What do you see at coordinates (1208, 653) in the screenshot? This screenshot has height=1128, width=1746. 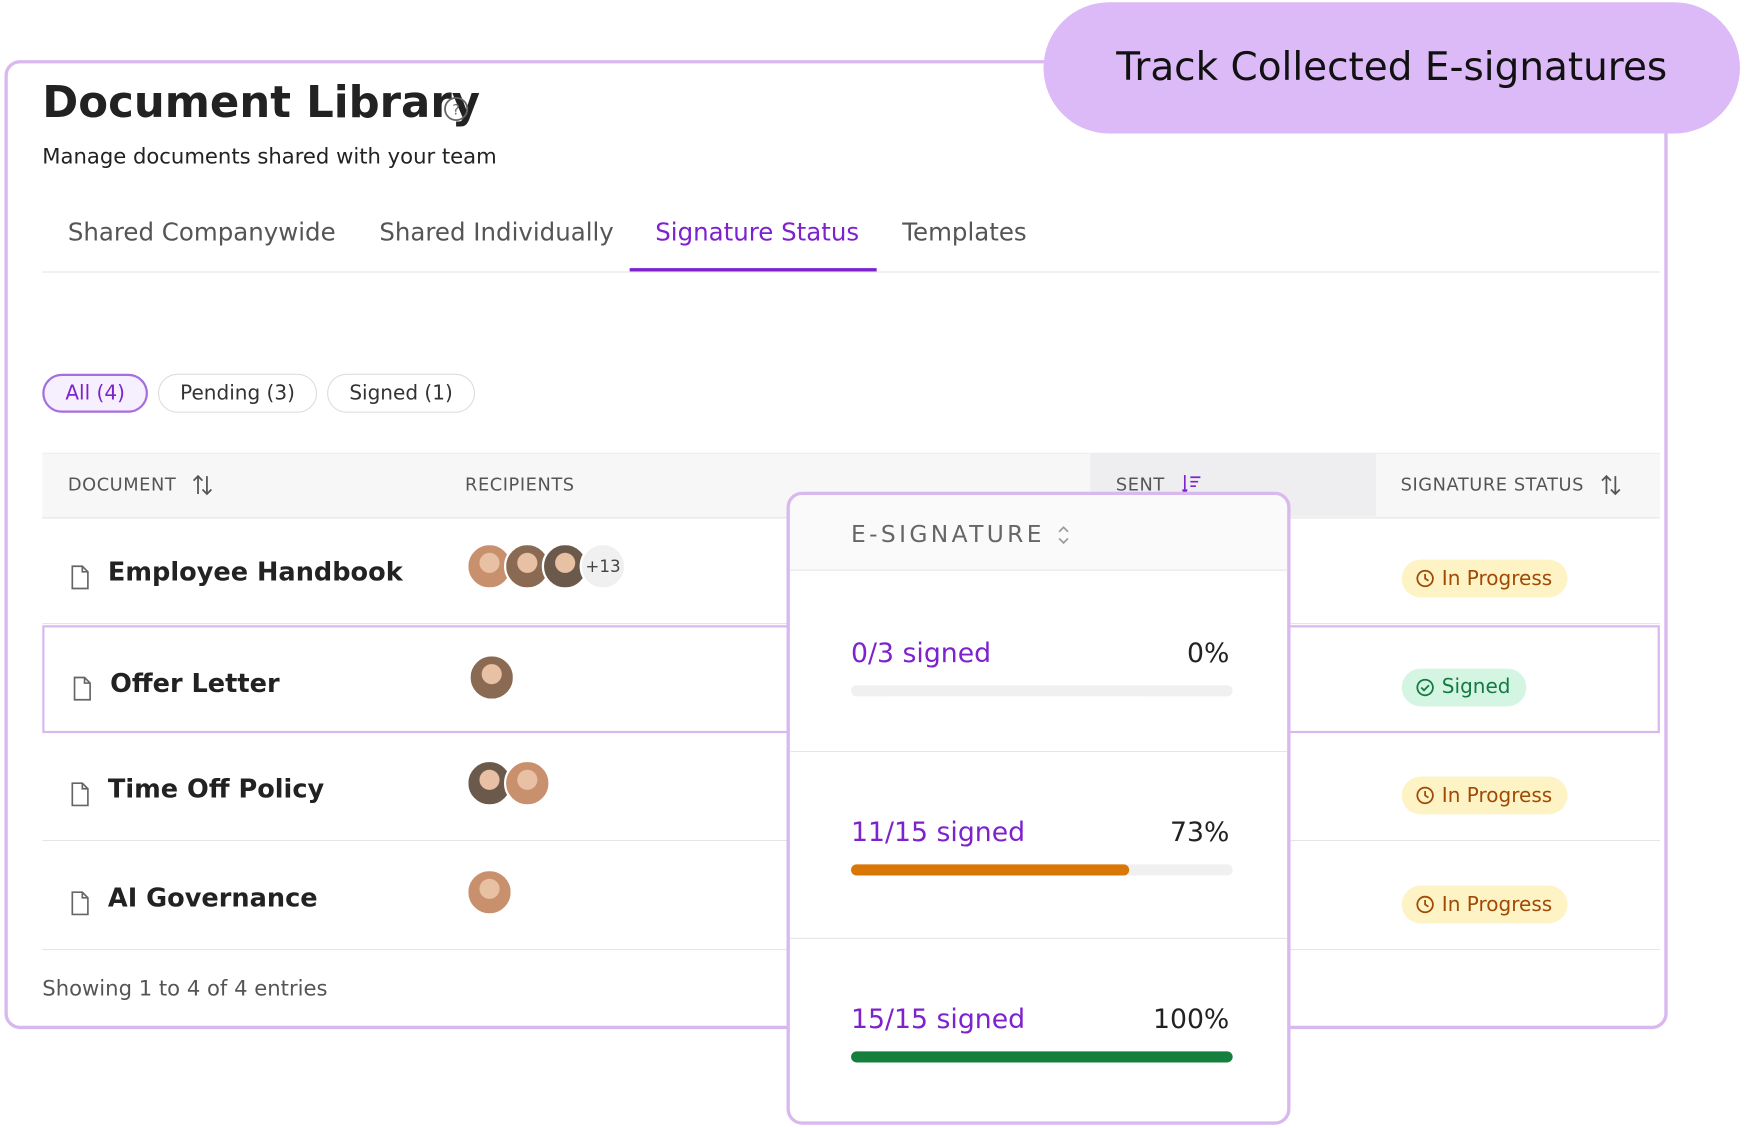 I see `percent: 0%` at bounding box center [1208, 653].